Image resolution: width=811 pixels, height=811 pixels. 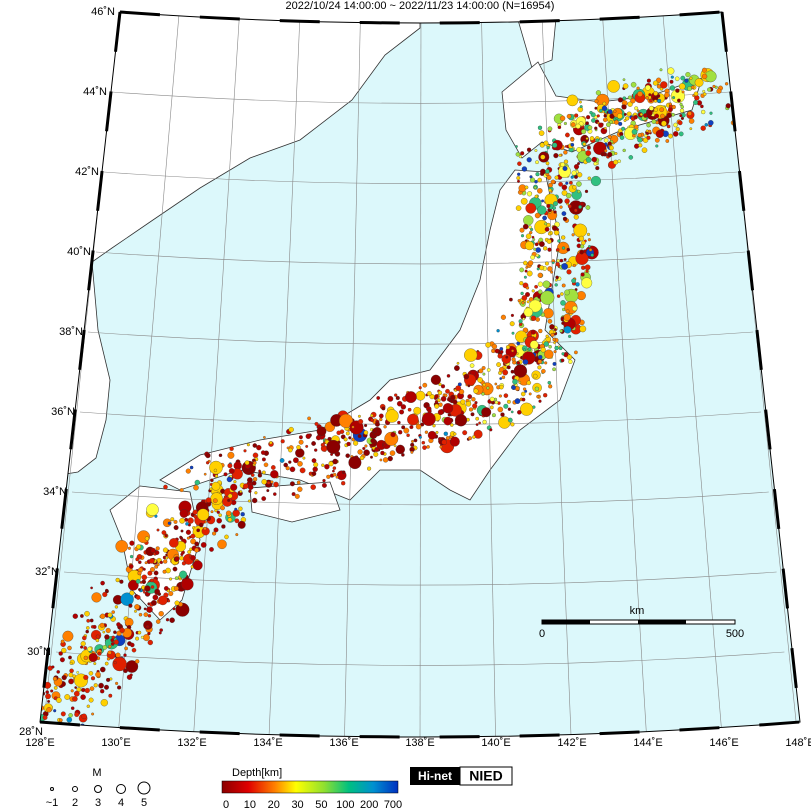 What do you see at coordinates (495, 743) in the screenshot?
I see `longitude-label: 140˚E` at bounding box center [495, 743].